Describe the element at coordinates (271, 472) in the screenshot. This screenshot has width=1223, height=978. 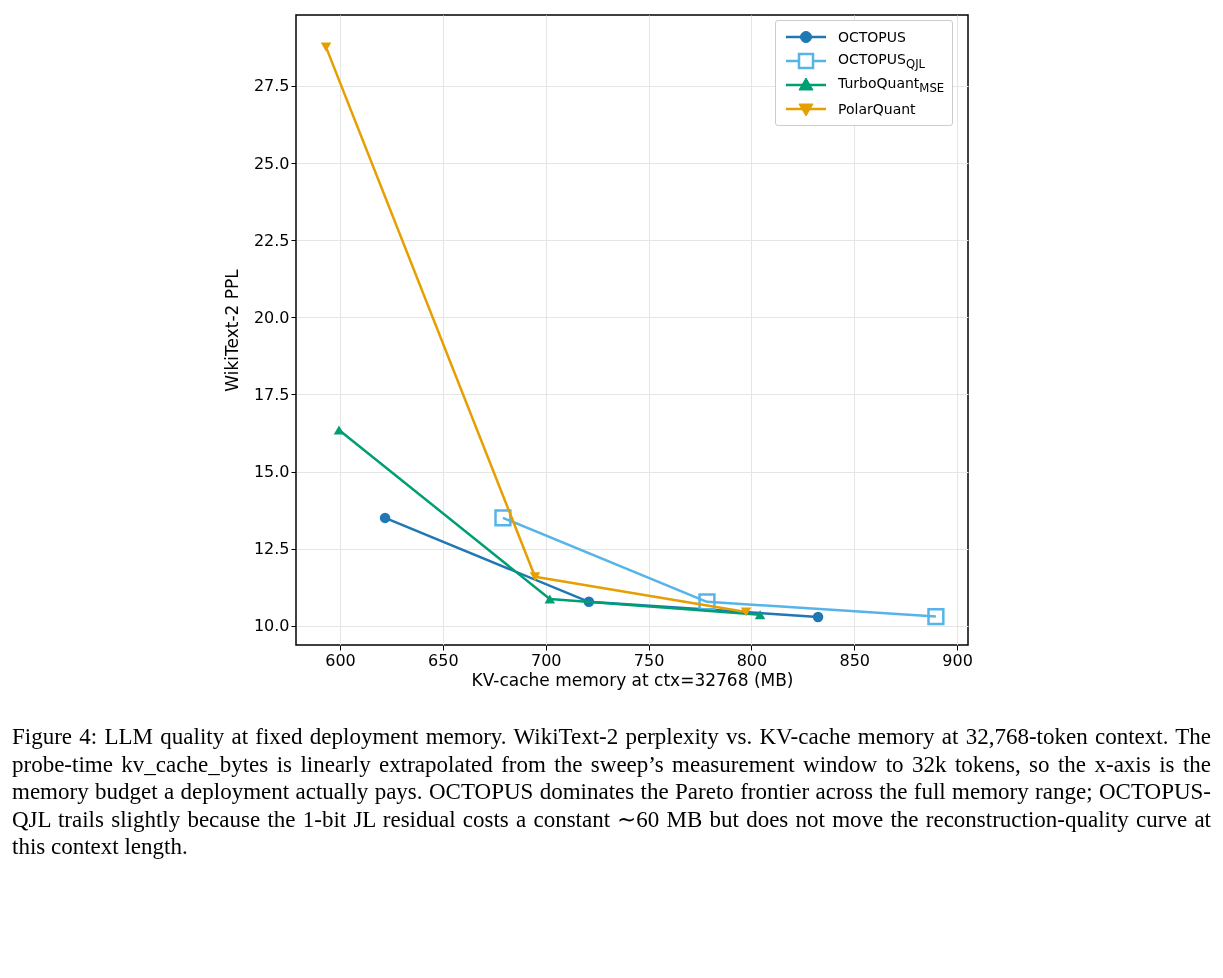
I see `y-tick-label: 15.0` at that location.